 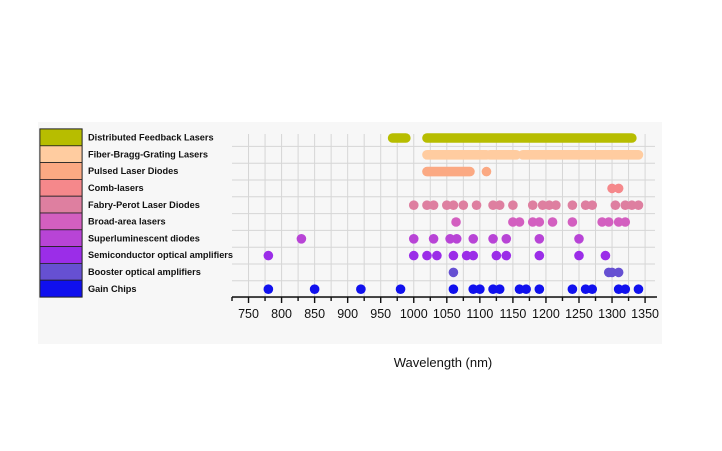 I want to click on x-tick-label: 750, so click(x=248, y=314).